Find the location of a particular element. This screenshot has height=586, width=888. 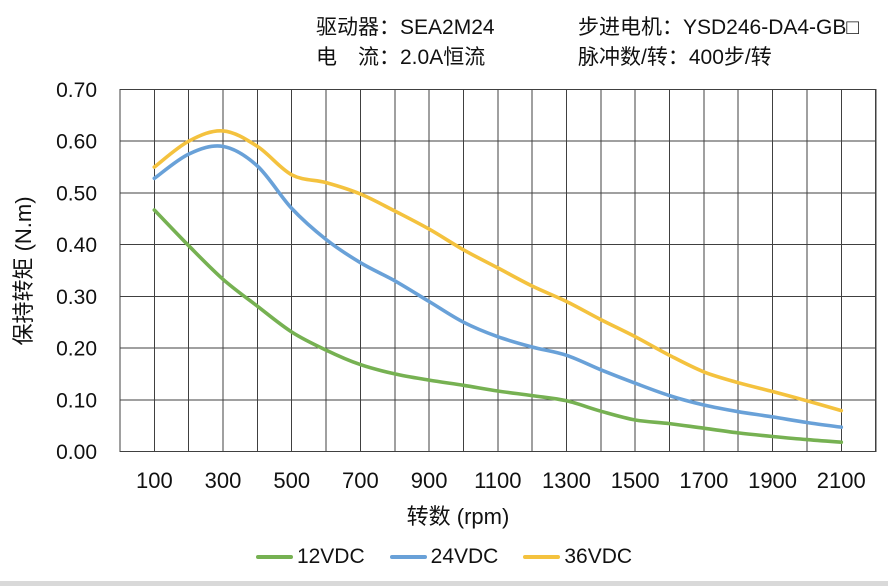

x-tick-label: 300 is located at coordinates (223, 480).